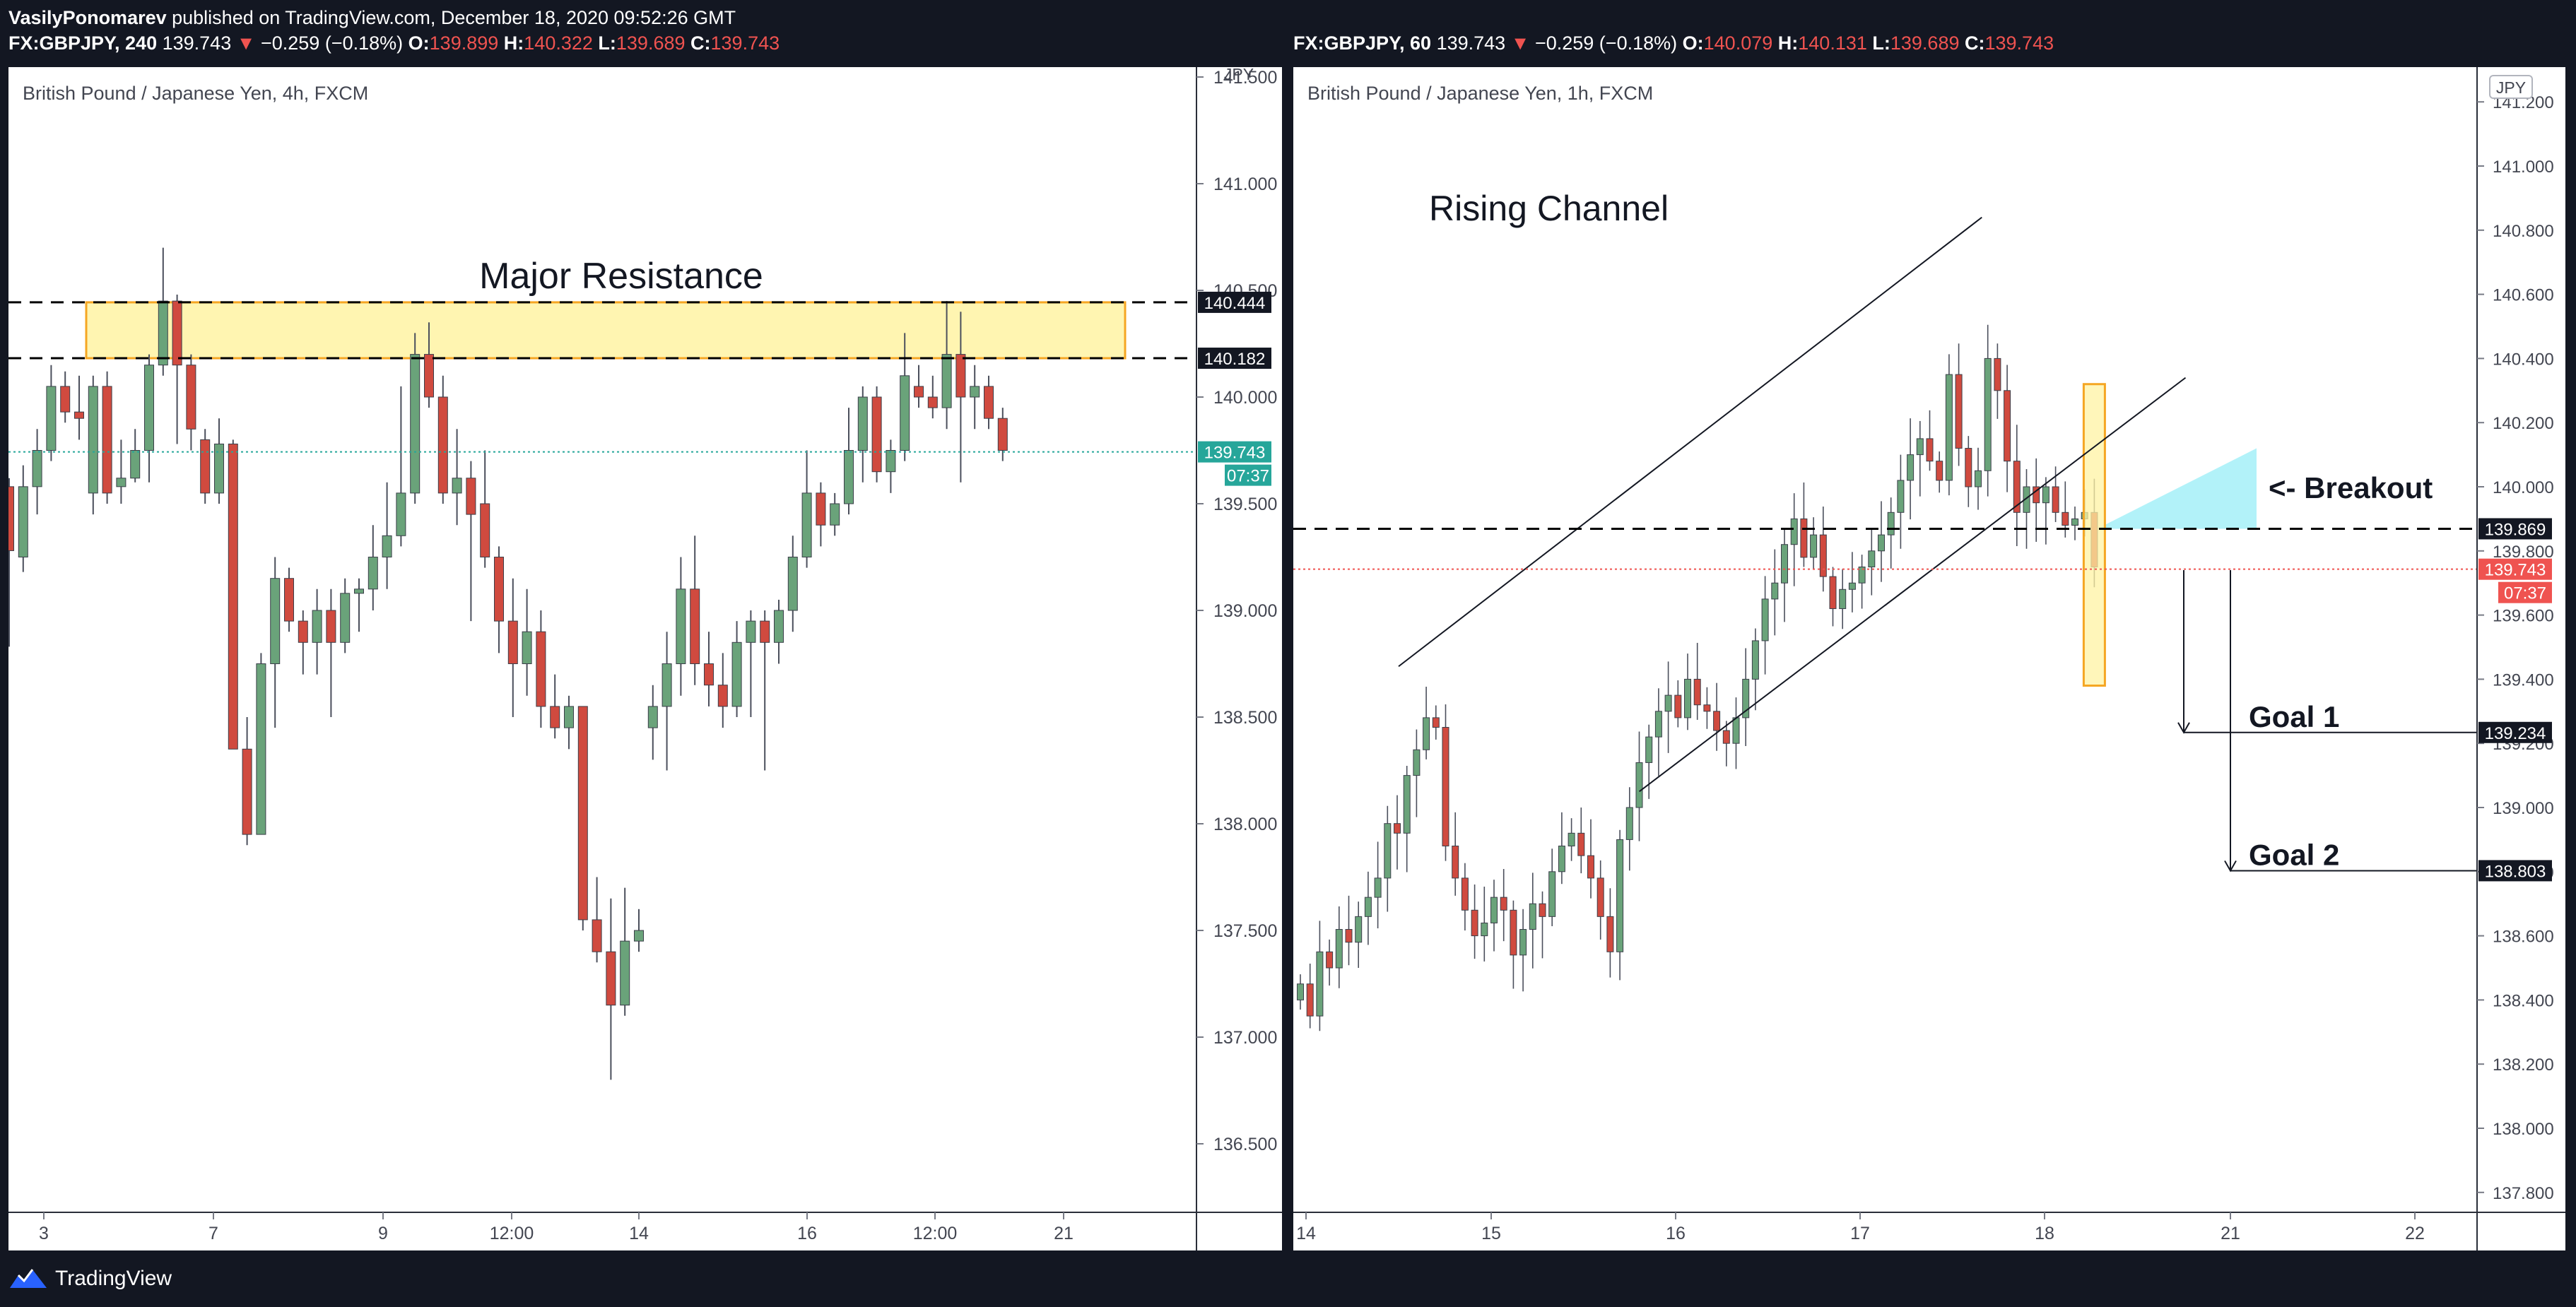  I want to click on ohlc-label-close: C:, so click(1975, 43).